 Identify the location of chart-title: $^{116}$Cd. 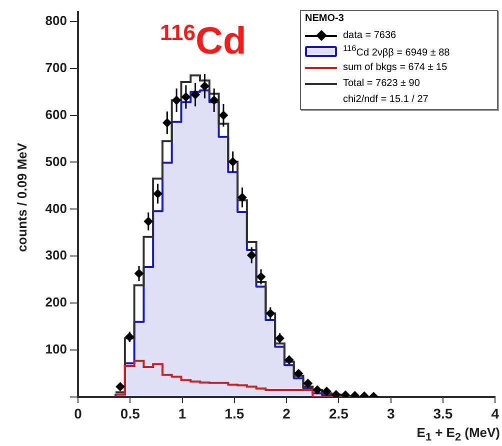
(203, 42).